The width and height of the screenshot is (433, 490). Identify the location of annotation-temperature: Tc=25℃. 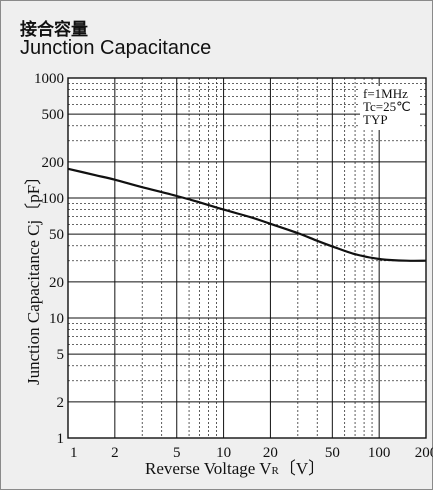
(387, 106).